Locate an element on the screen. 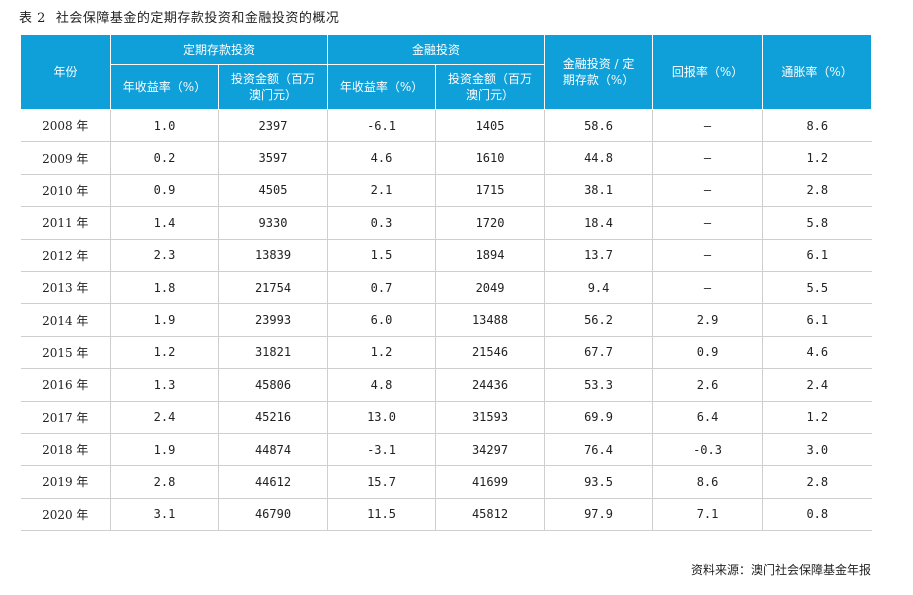 The width and height of the screenshot is (913, 595). table-number: 表 2 is located at coordinates (32, 18).